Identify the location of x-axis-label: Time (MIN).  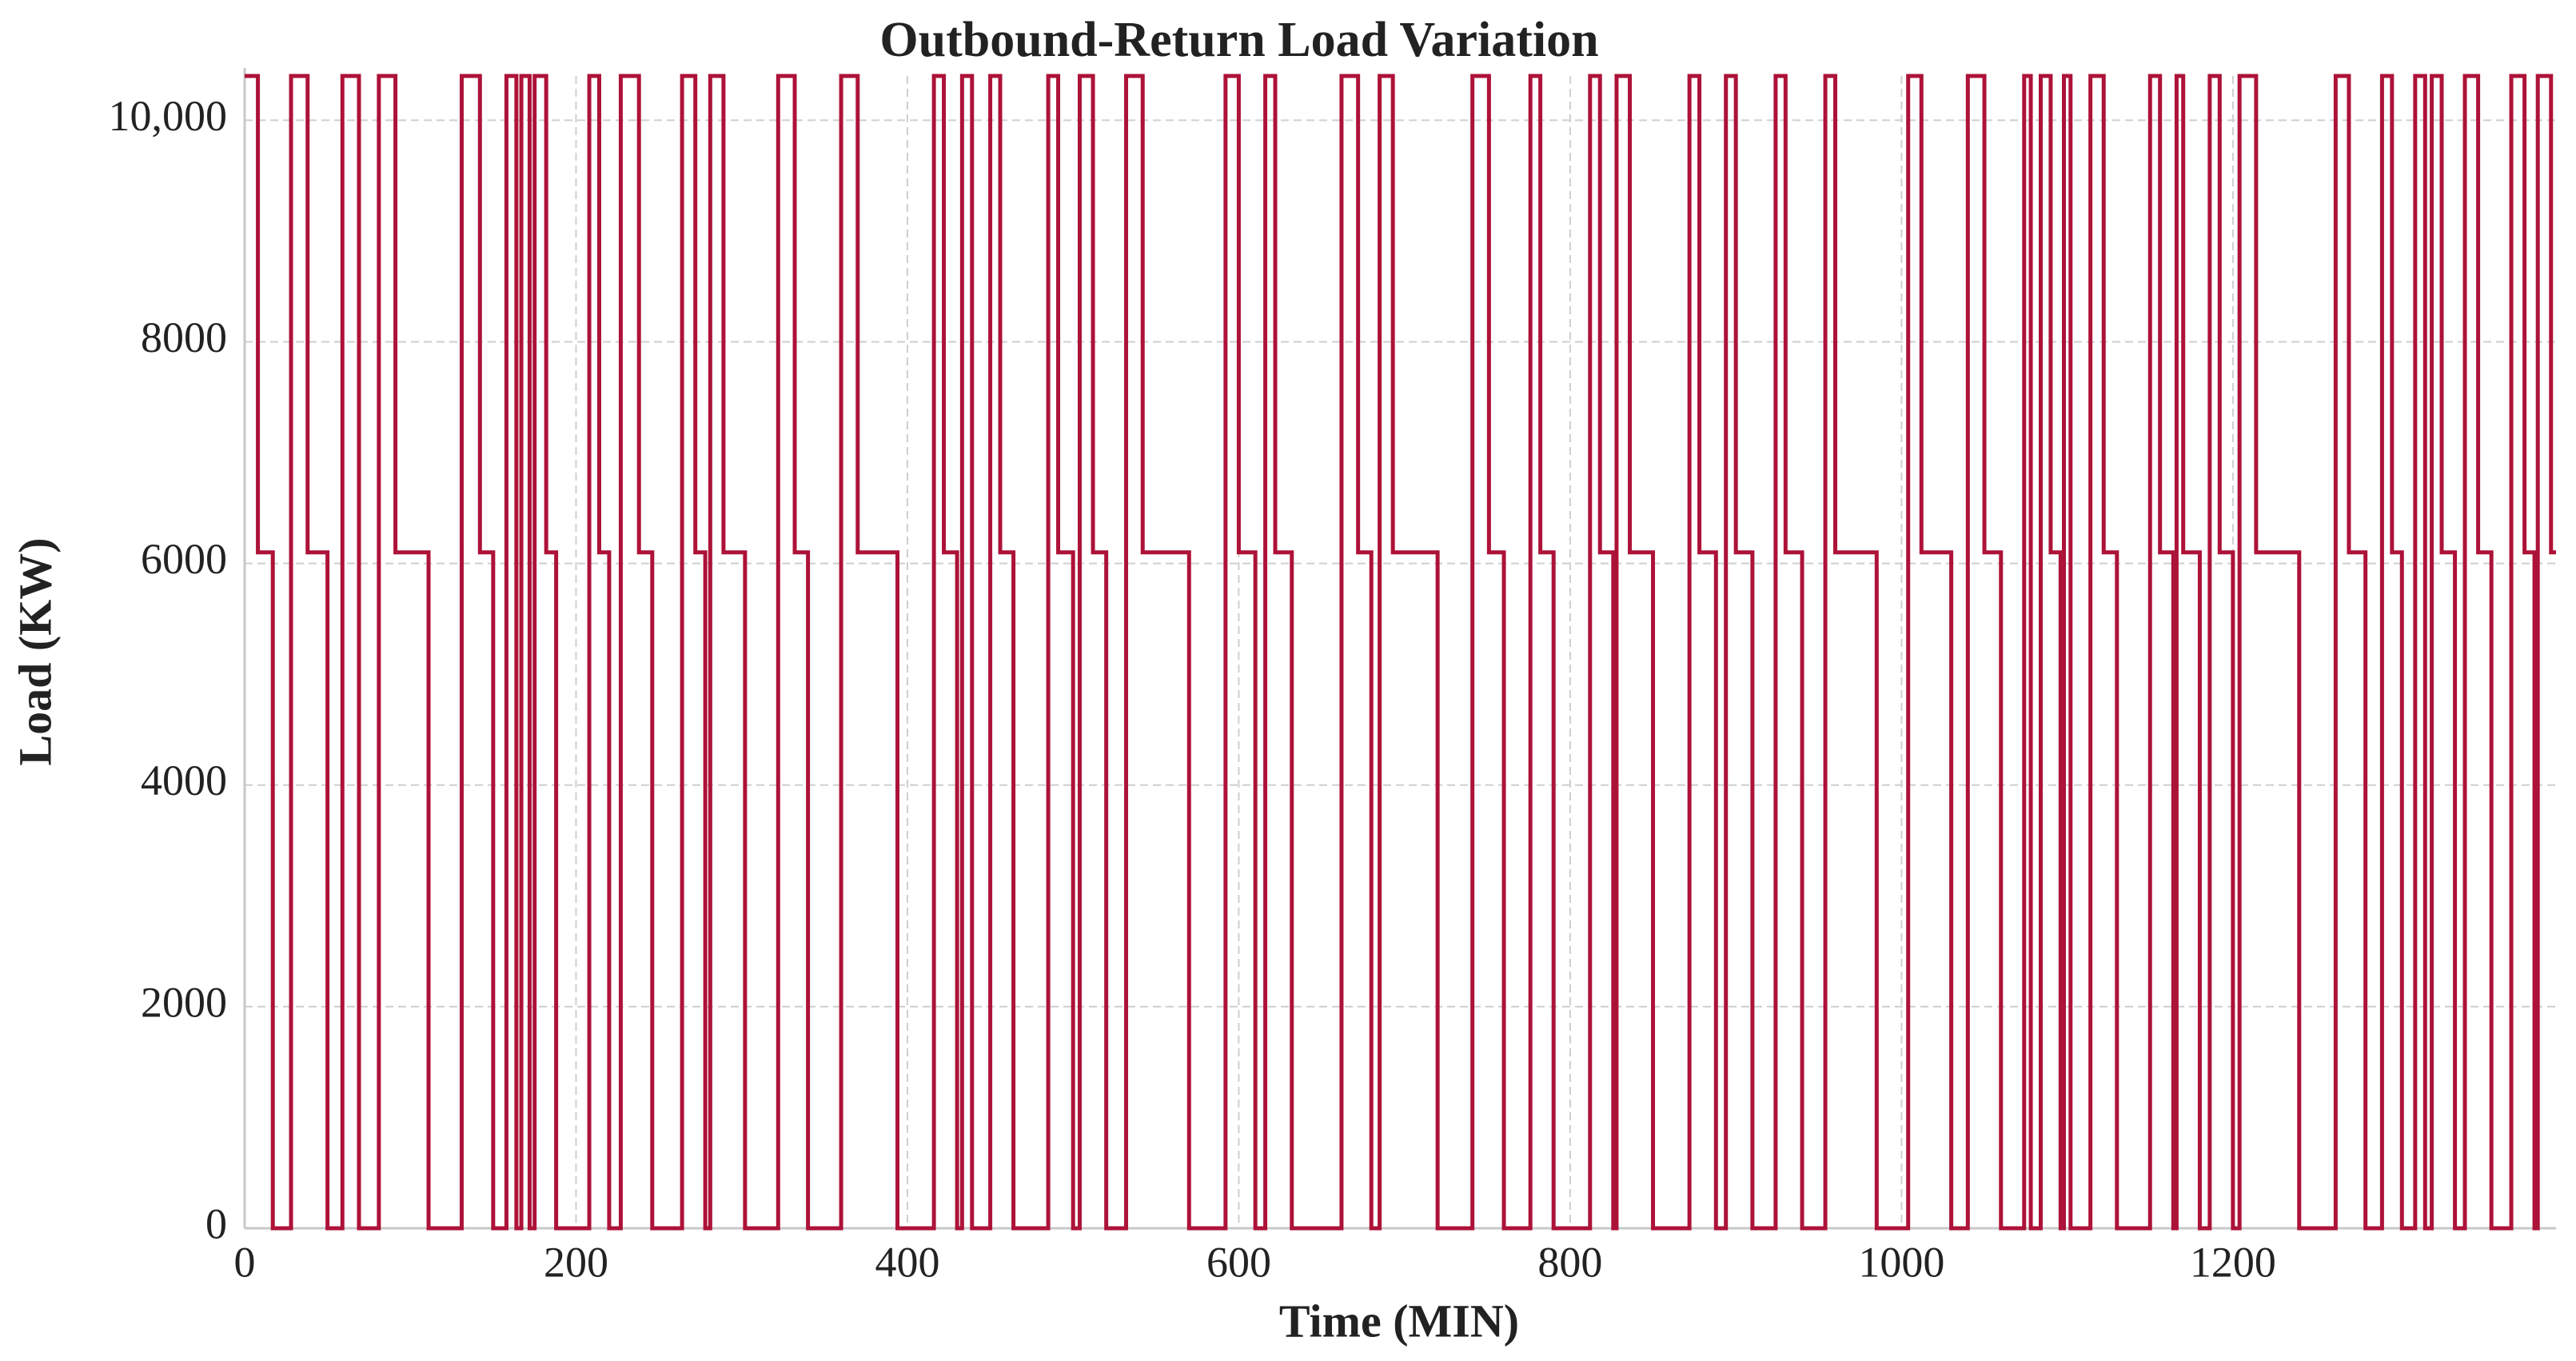
(1399, 1321).